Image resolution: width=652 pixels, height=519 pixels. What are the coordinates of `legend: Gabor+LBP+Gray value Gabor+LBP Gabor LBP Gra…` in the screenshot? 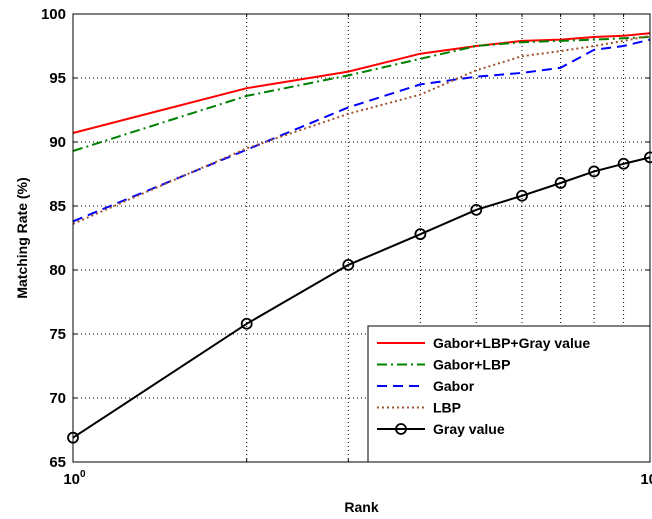 It's located at (509, 394).